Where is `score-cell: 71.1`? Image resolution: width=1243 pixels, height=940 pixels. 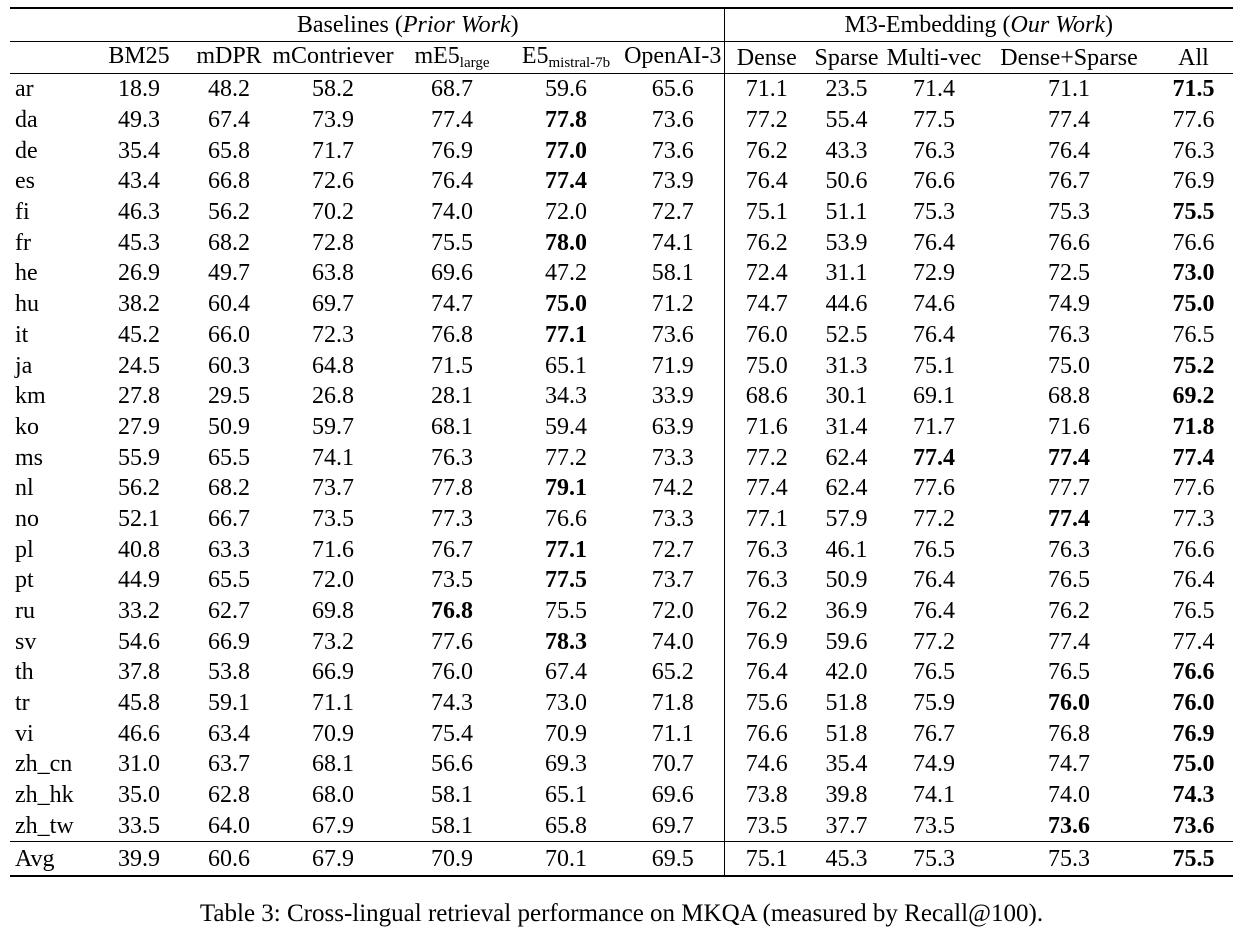 score-cell: 71.1 is located at coordinates (333, 703).